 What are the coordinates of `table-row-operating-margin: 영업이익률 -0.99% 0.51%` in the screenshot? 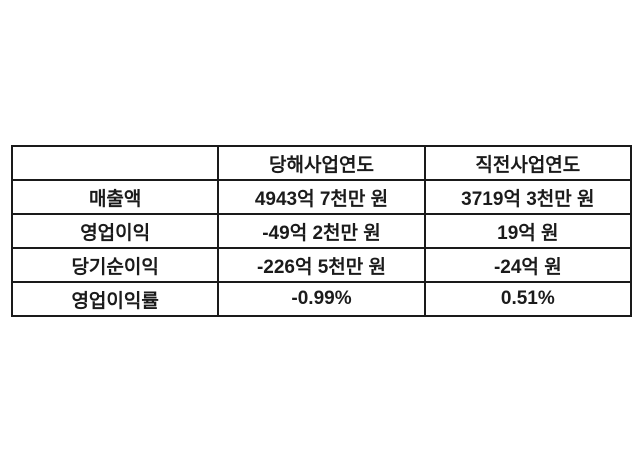 It's located at (321, 299).